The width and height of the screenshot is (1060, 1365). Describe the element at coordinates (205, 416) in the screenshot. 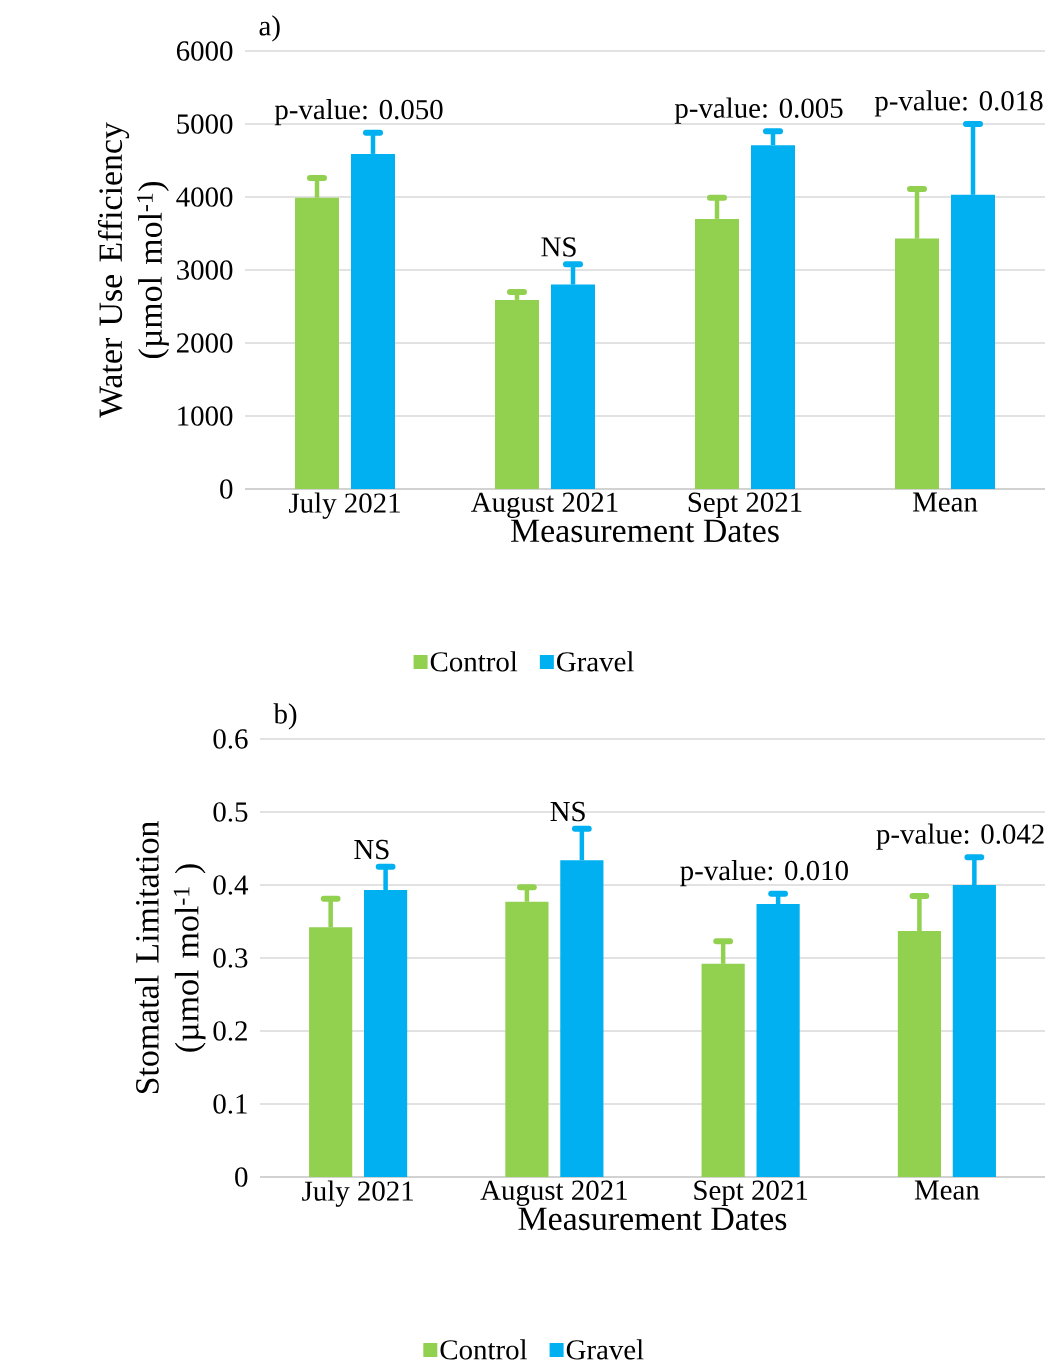

I see `y-tick-label: 1000` at that location.